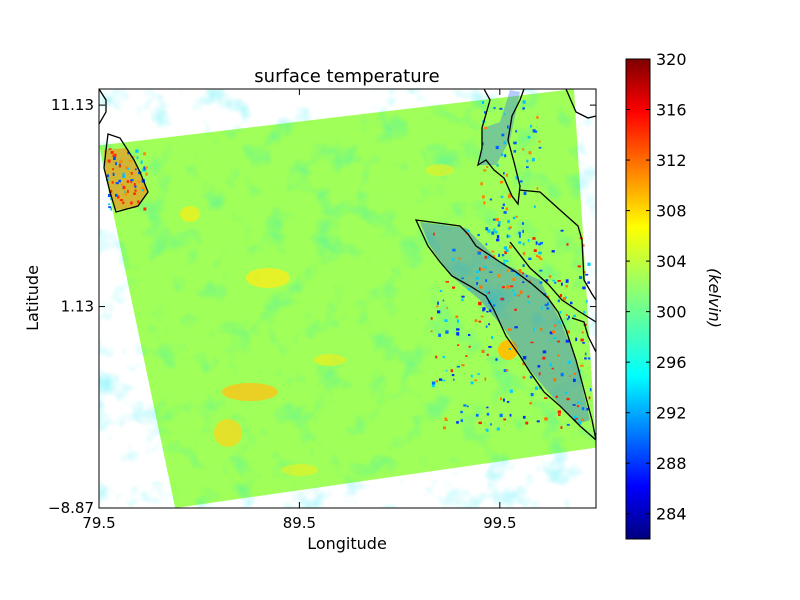 This screenshot has height=600, width=800. Describe the element at coordinates (71, 508) in the screenshot. I see `y-tick-label: −8.87` at that location.